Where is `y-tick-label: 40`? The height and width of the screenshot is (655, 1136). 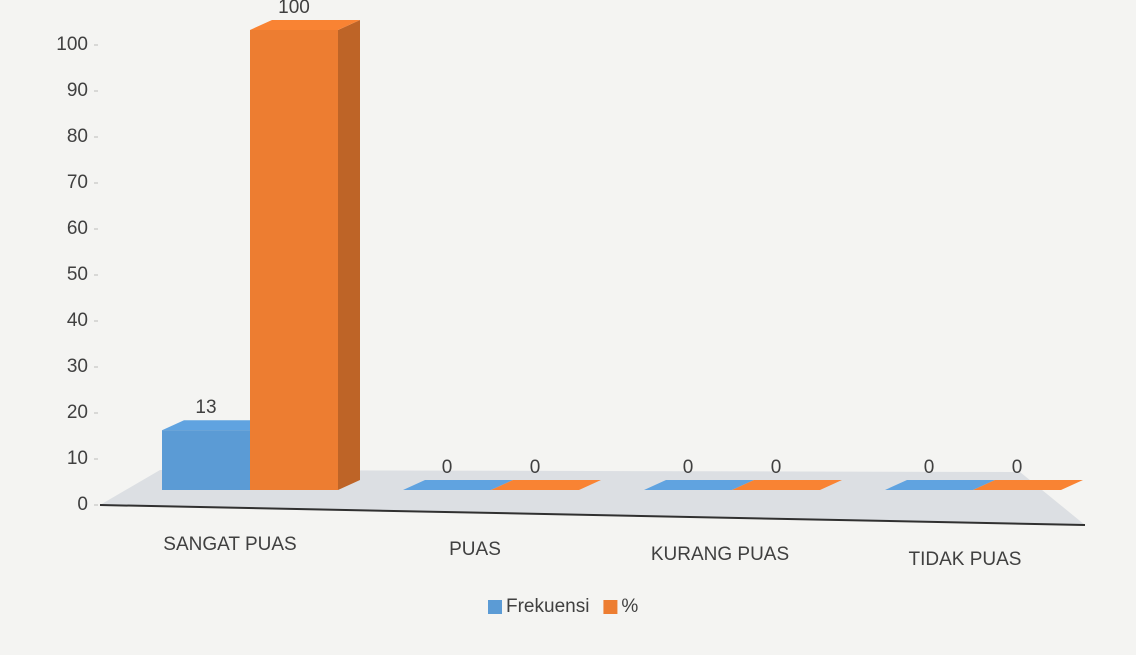
y-tick-label: 40 is located at coordinates (77, 320).